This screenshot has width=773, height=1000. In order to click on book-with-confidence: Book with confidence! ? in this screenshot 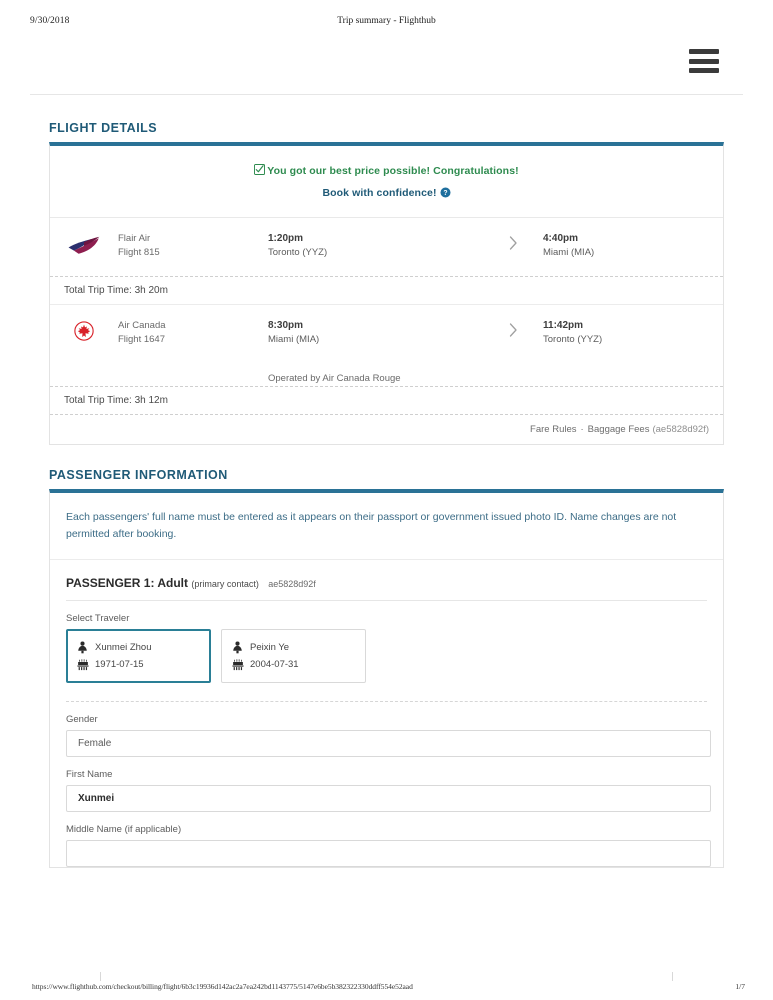, I will do `click(386, 194)`.